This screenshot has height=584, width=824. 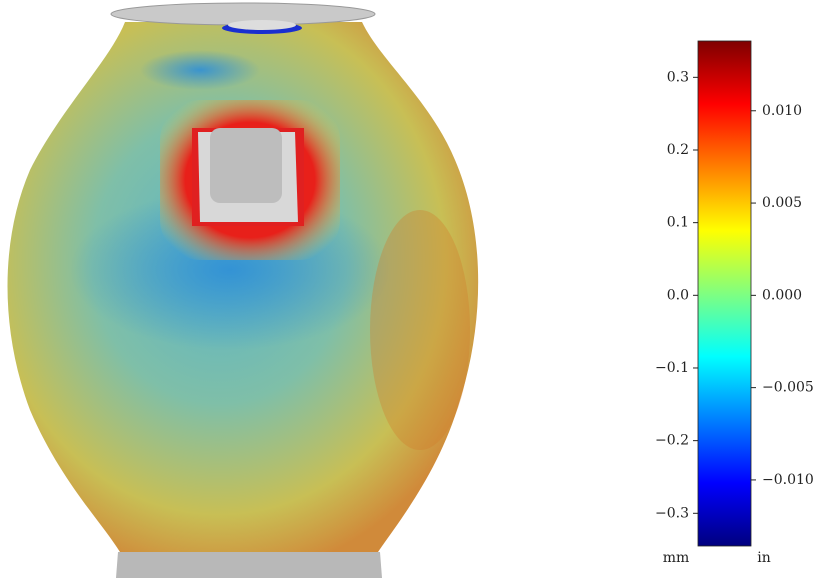 I want to click on y2-tick-label: 0.000, so click(x=782, y=295).